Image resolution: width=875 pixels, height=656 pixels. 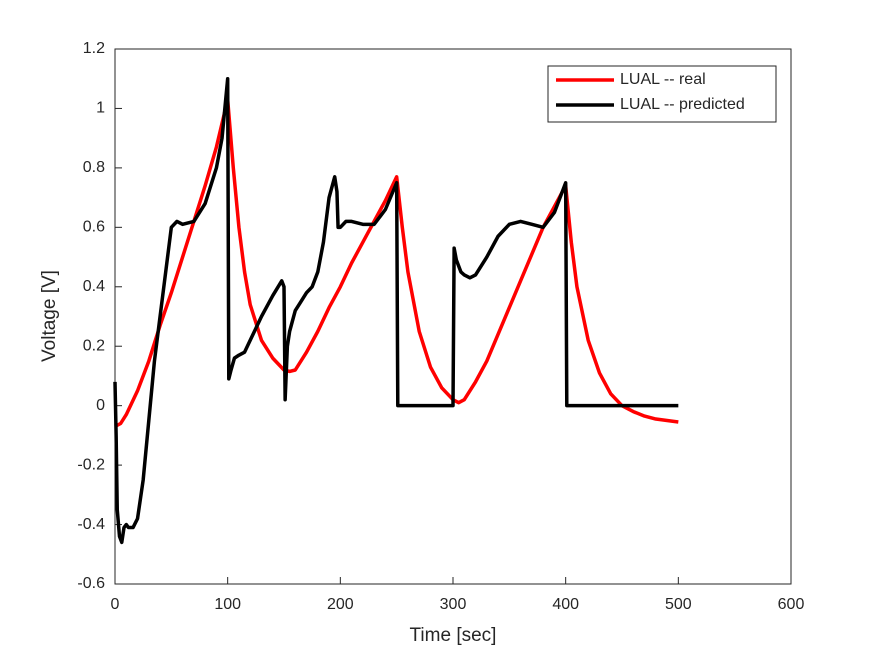 What do you see at coordinates (682, 104) in the screenshot?
I see `legend-label: LUAL -- predicted` at bounding box center [682, 104].